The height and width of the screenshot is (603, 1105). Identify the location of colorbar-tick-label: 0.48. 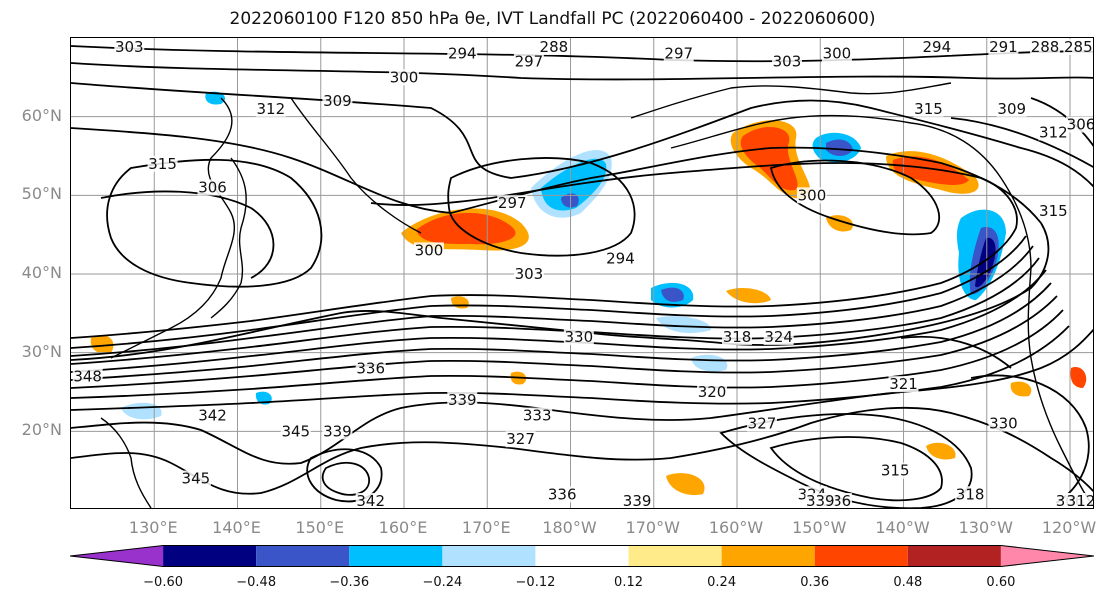
(908, 582).